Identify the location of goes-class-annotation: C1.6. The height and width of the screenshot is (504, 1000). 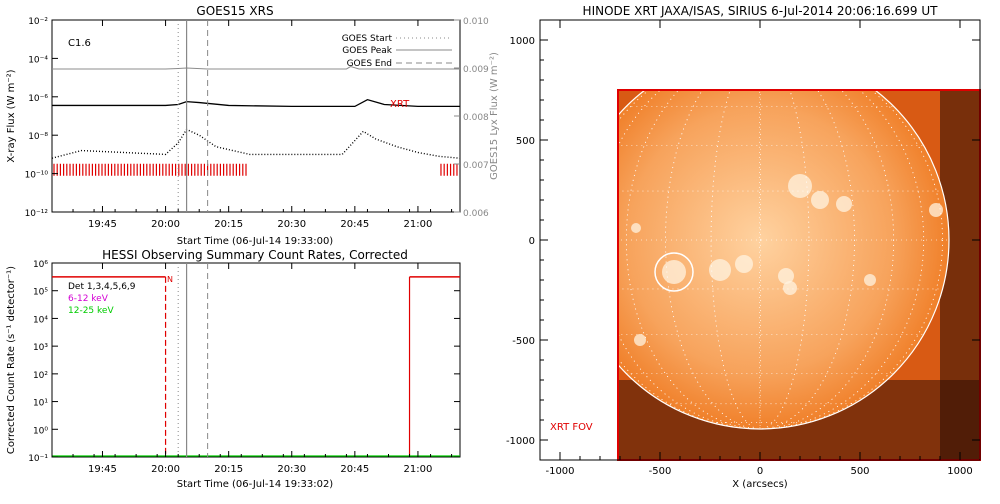
(79, 43).